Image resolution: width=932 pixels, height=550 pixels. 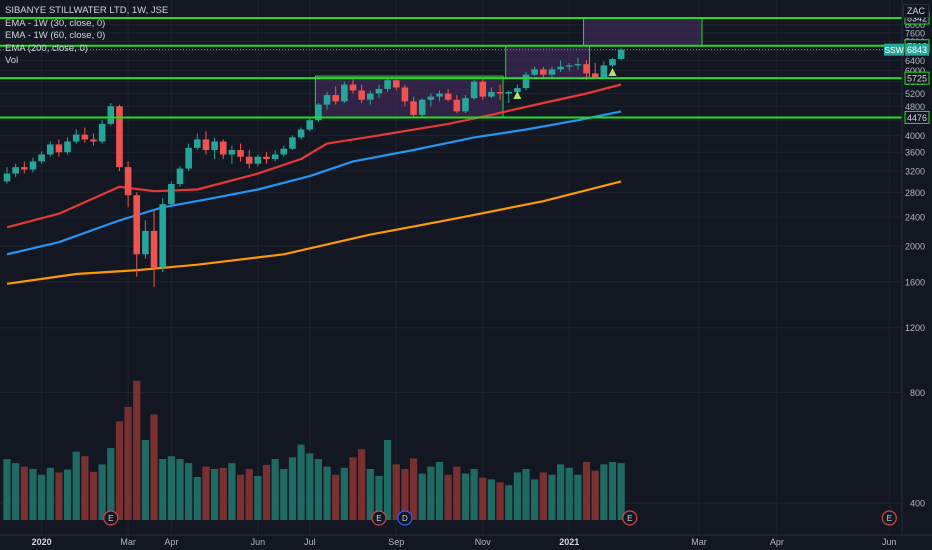 I want to click on legend-symbol: SIBANYE STILLWATER LTD, 1W, JSE, so click(x=87, y=10).